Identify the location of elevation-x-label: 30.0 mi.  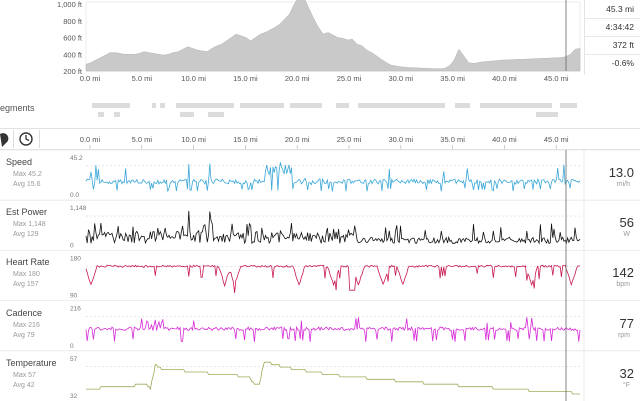
(400, 78).